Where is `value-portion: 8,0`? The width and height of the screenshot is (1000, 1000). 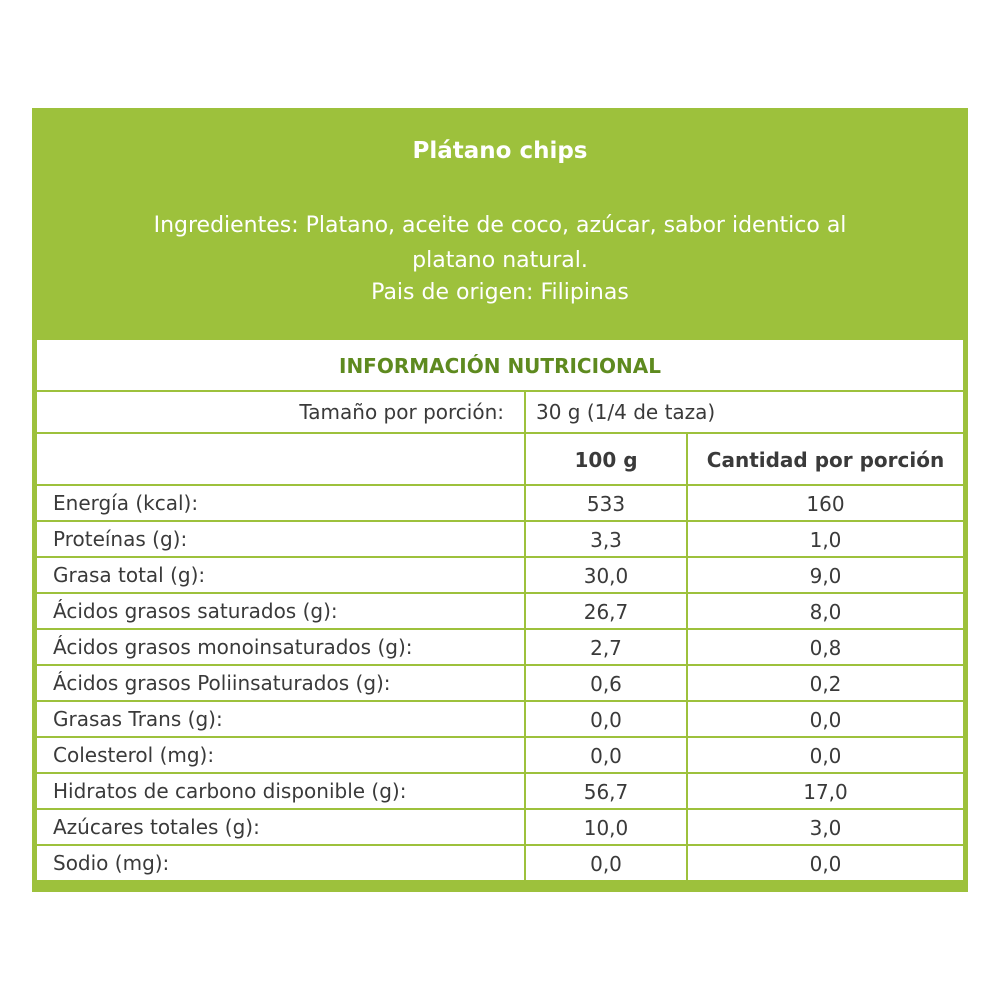 value-portion: 8,0 is located at coordinates (825, 611).